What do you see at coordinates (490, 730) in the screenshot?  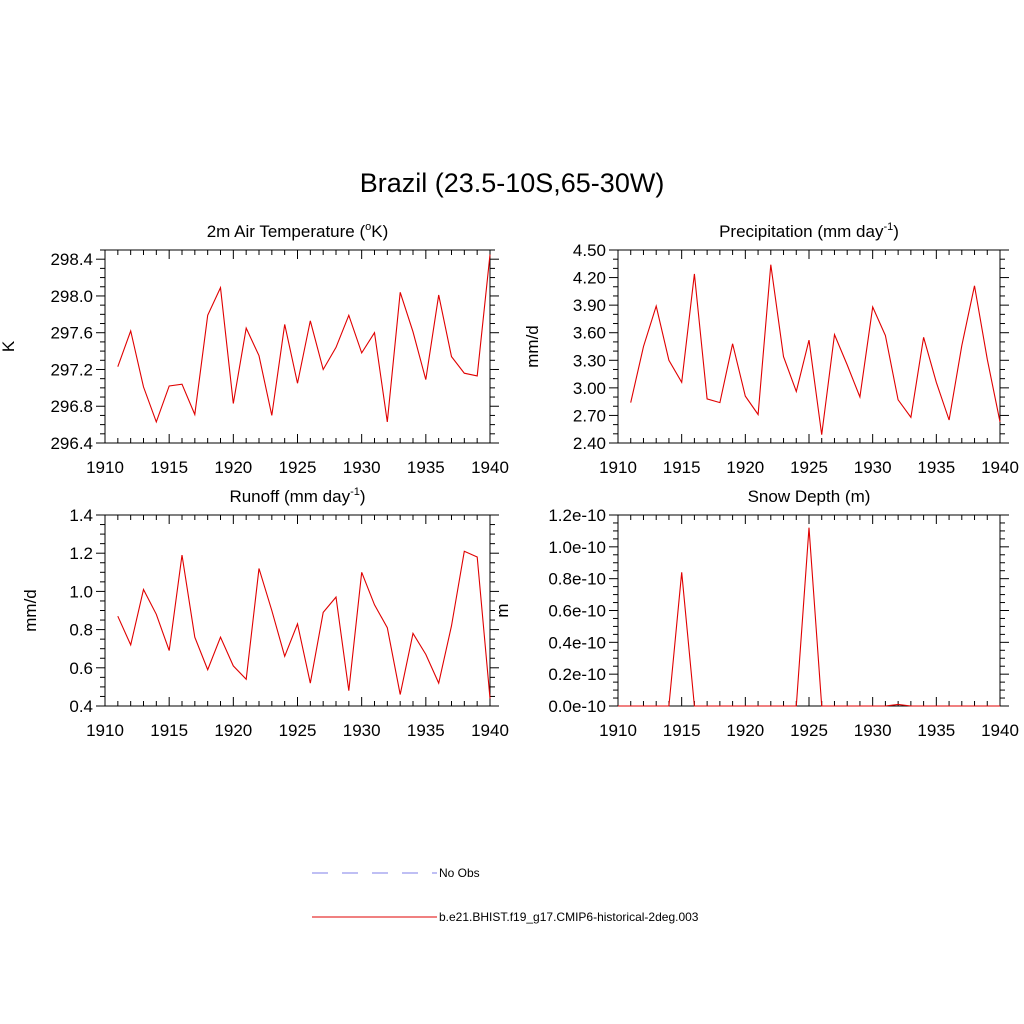 I see `panel-3-x-tick-label: 1940` at bounding box center [490, 730].